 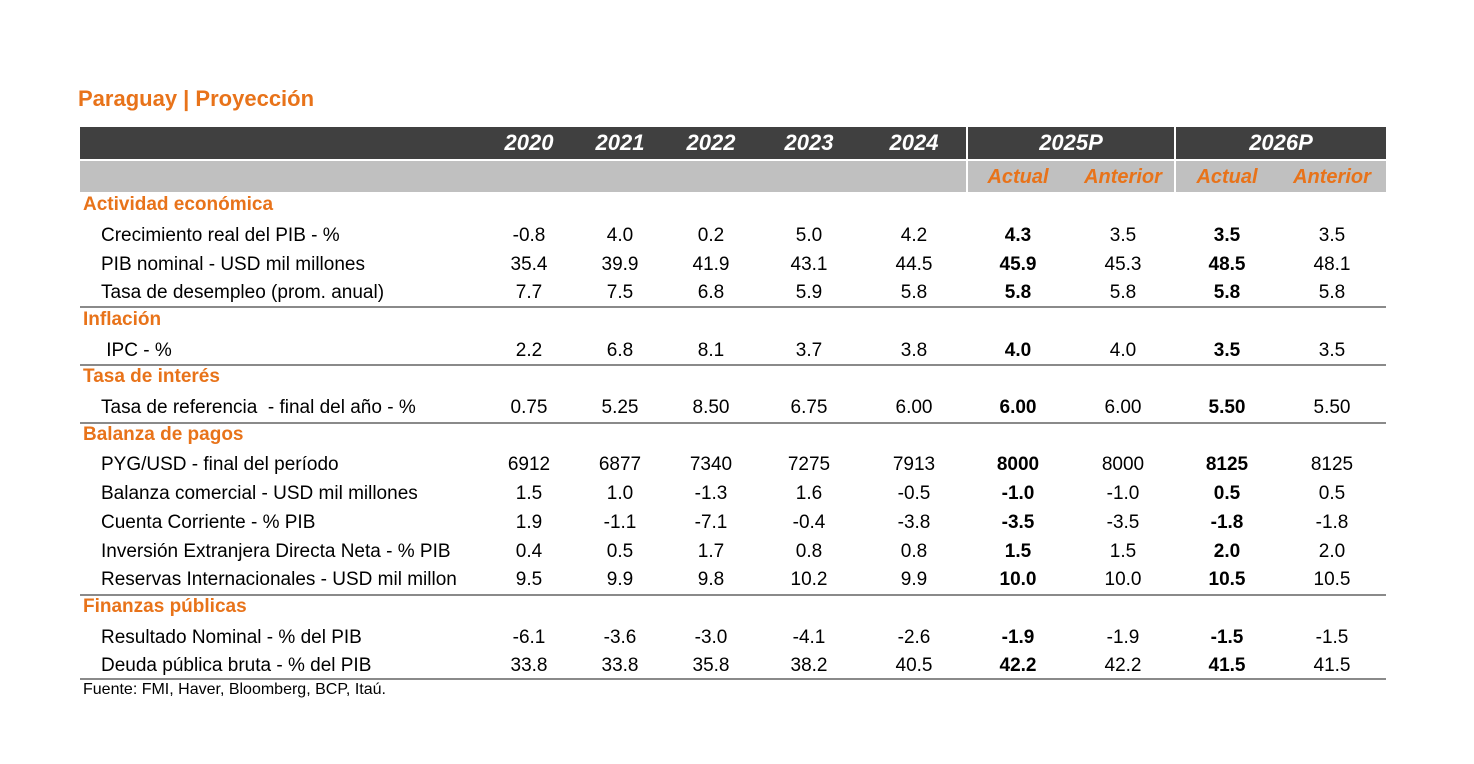 I want to click on table-cell: 35.4, so click(x=529, y=264).